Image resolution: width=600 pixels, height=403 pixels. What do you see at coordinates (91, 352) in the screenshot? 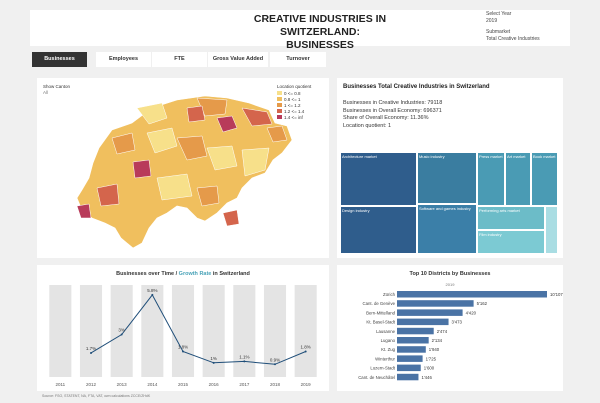
I see `growth-point-2012` at bounding box center [91, 352].